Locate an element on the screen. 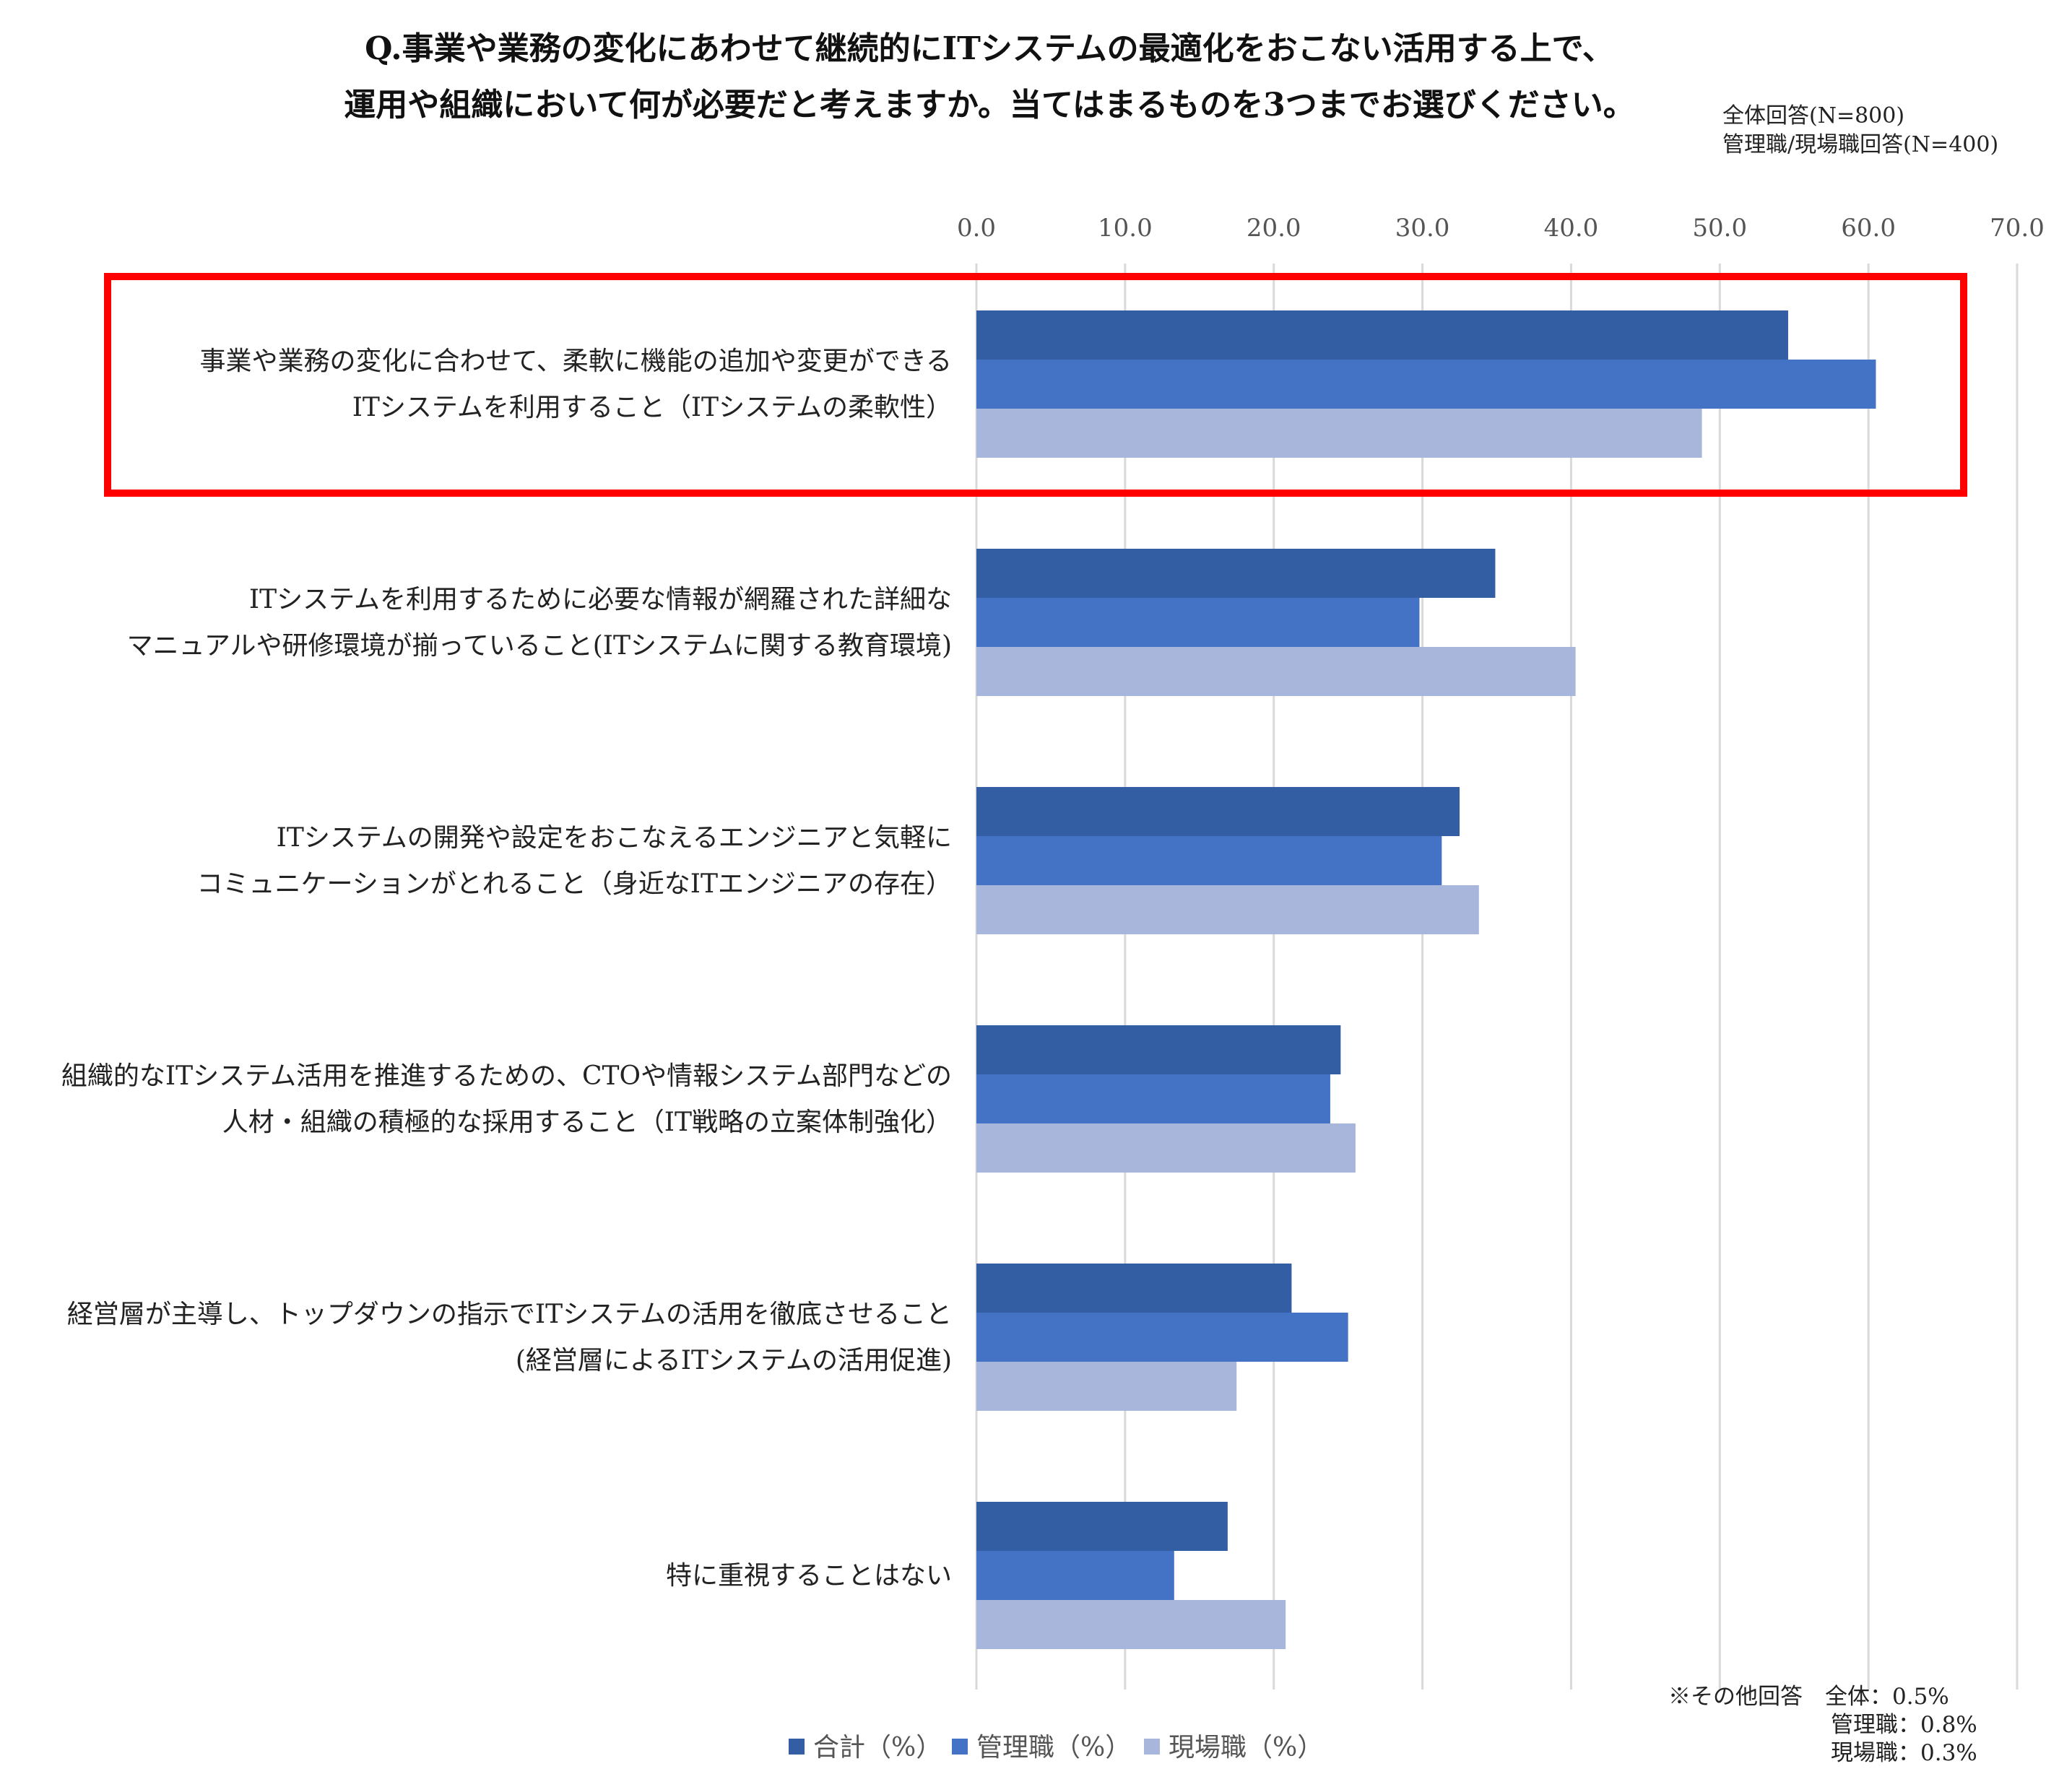 Image resolution: width=2072 pixels, height=1787 pixels. sample-size-note: 全体回答(N=800) 管理職/現場職回答(N=400) is located at coordinates (1860, 130).